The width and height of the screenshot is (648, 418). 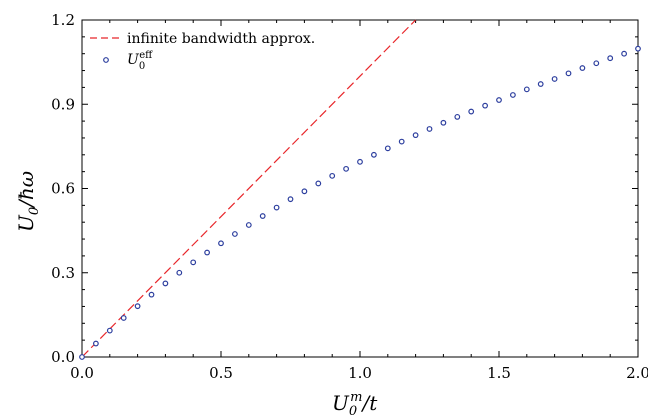 What do you see at coordinates (360, 373) in the screenshot?
I see `x-tick-label: 1.0` at bounding box center [360, 373].